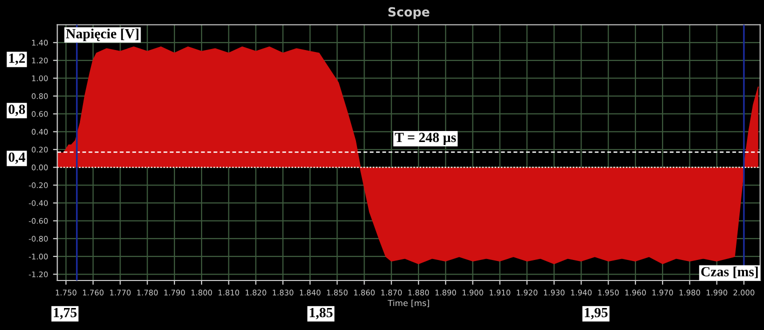  Describe the element at coordinates (425, 138) in the screenshot. I see `annotation: T = 248 µs` at that location.